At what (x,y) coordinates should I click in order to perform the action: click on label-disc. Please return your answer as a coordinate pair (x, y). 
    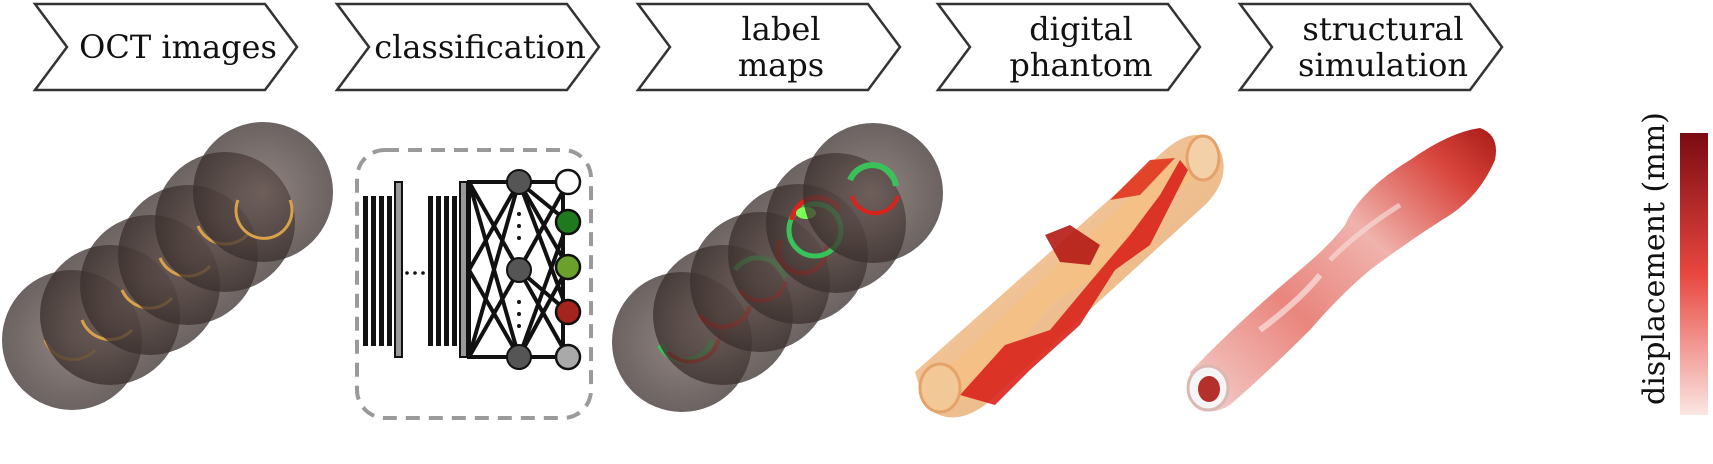
    Looking at the image, I should click on (873, 193).